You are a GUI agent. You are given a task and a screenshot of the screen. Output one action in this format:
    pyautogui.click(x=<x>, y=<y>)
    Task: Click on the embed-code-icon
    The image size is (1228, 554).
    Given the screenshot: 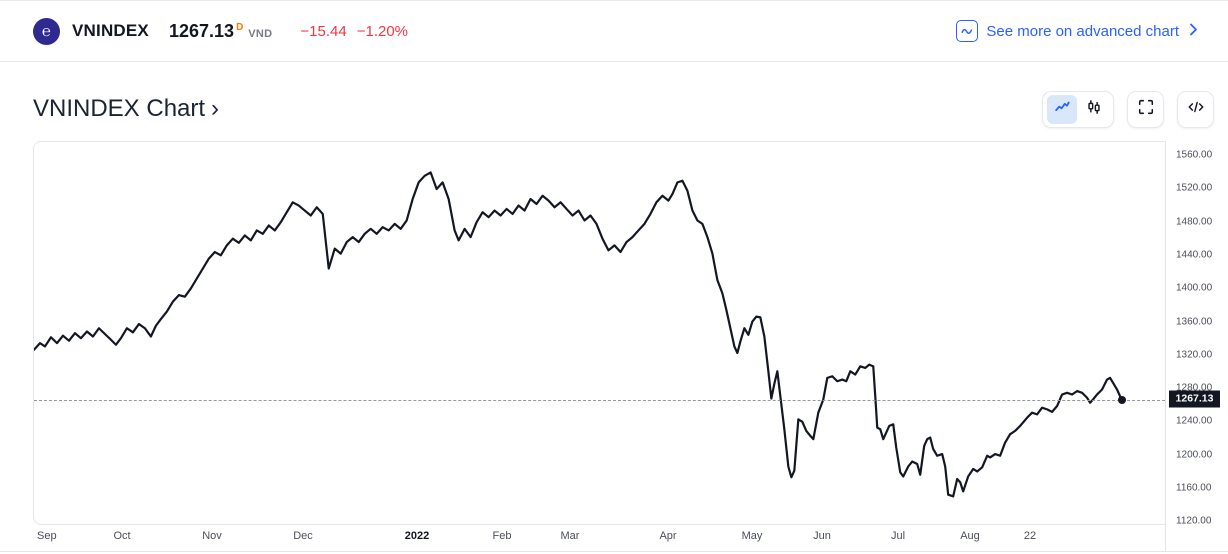 What is the action you would take?
    pyautogui.click(x=1196, y=109)
    